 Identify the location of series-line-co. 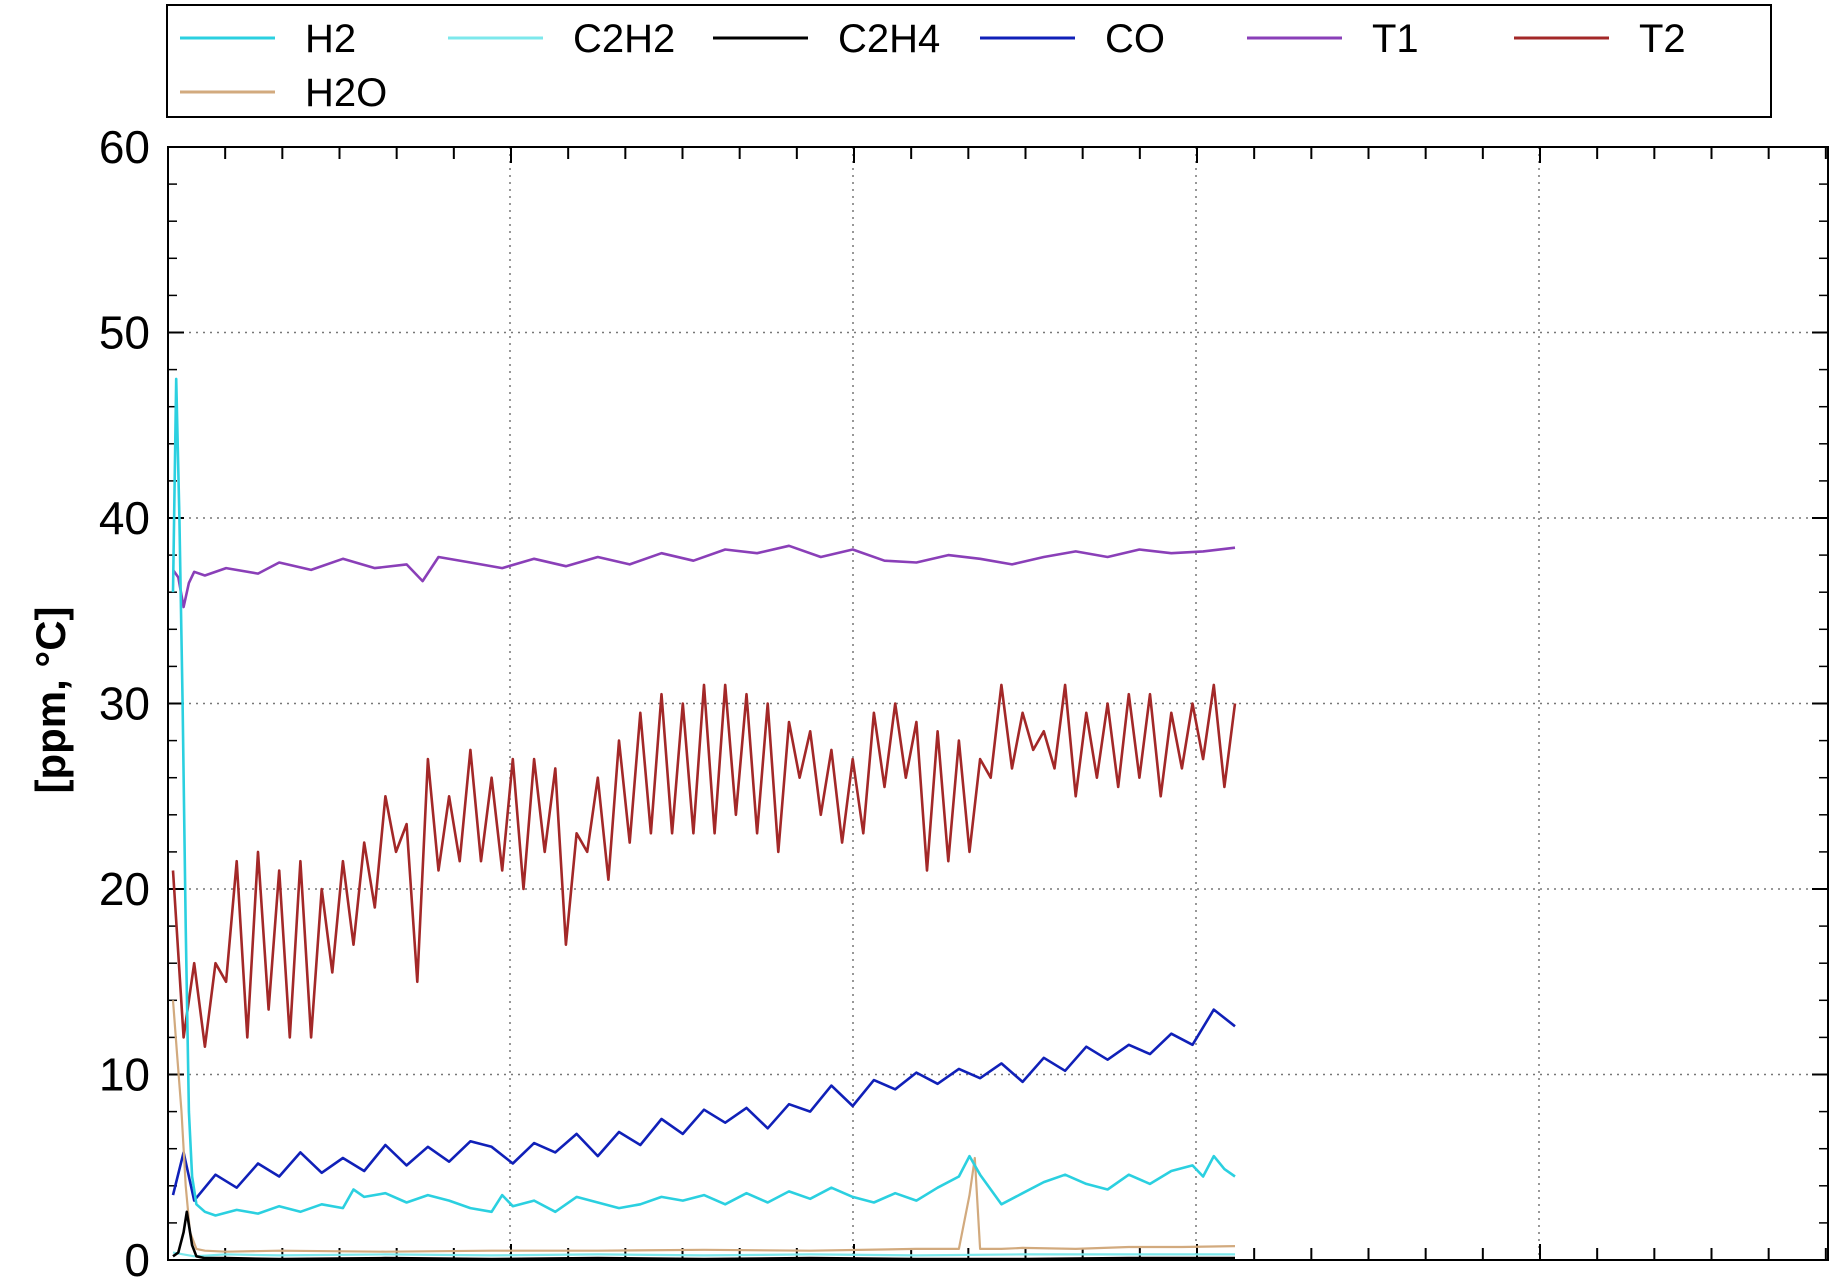
(703, 1105).